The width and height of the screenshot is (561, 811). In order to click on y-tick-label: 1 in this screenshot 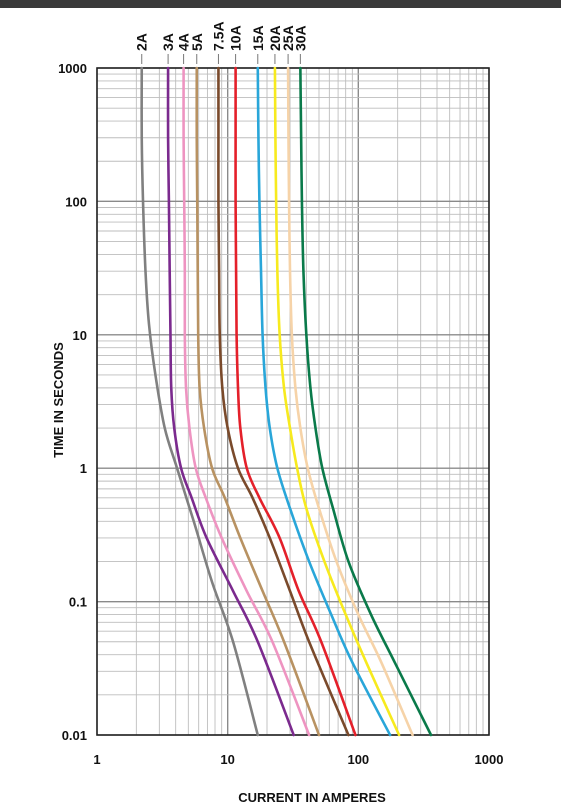, I will do `click(83, 468)`.